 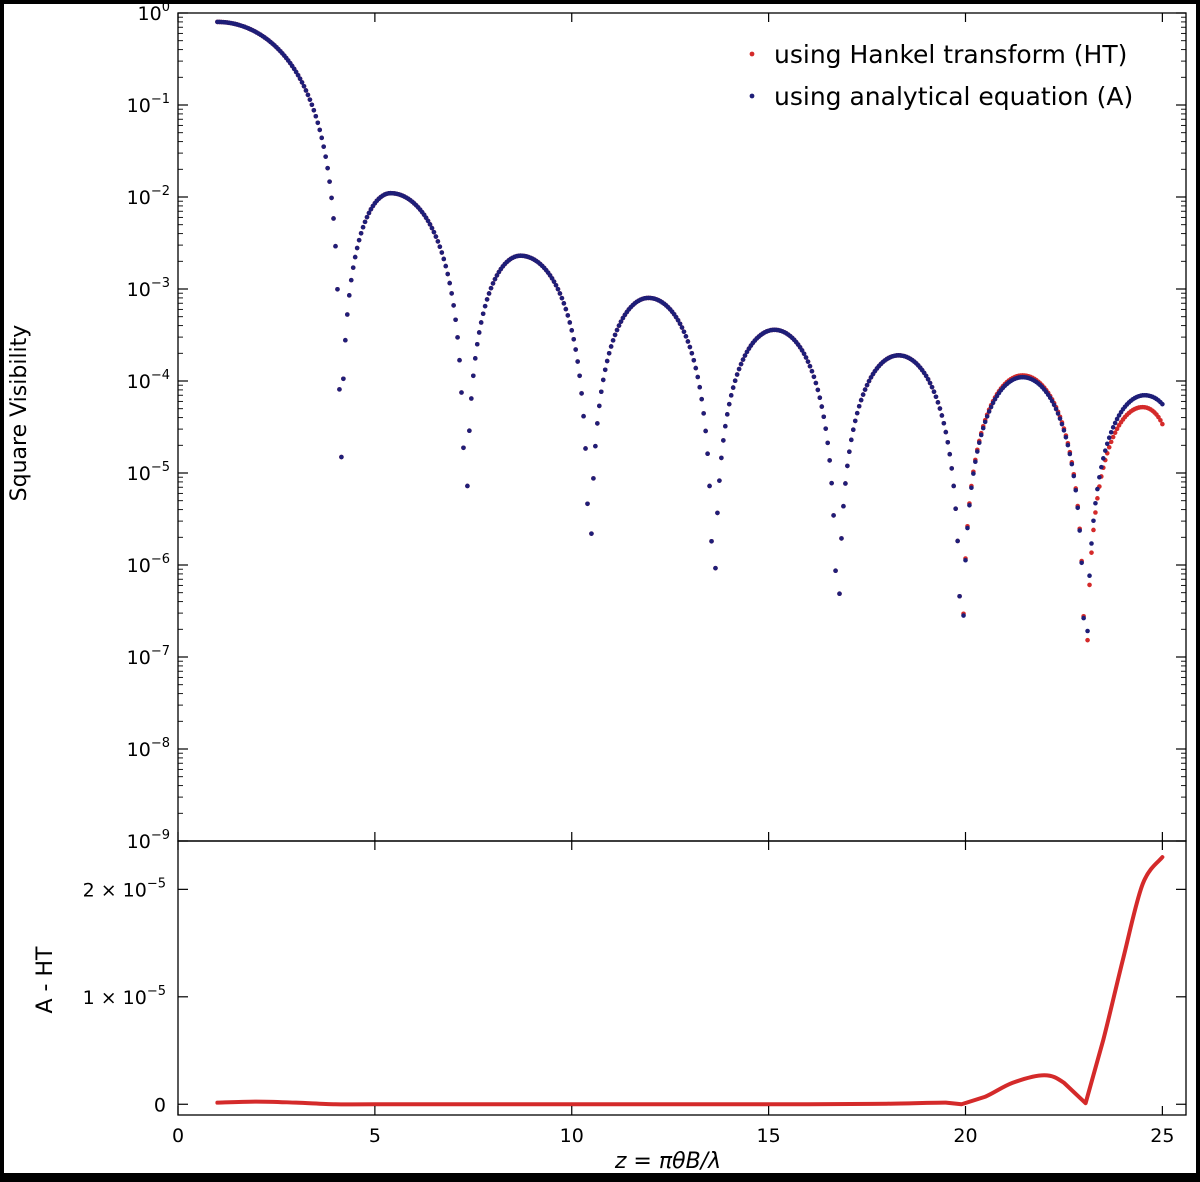 What do you see at coordinates (752, 96) in the screenshot?
I see `legend-marker-a` at bounding box center [752, 96].